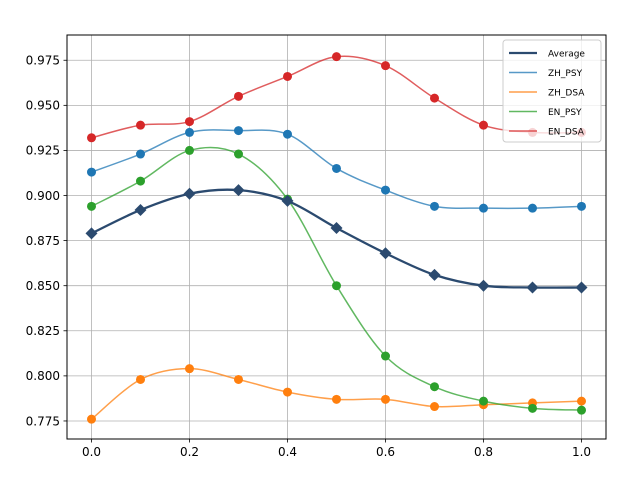 The image size is (640, 480). Describe the element at coordinates (43, 241) in the screenshot. I see `y-tick-label: 0.875` at that location.